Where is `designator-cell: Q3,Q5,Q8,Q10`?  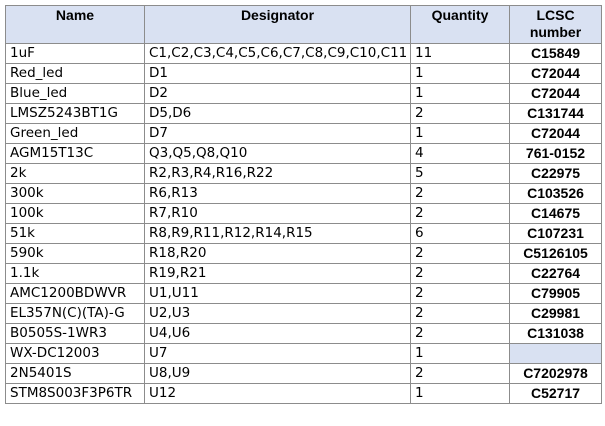 designator-cell: Q3,Q5,Q8,Q10 is located at coordinates (277, 153).